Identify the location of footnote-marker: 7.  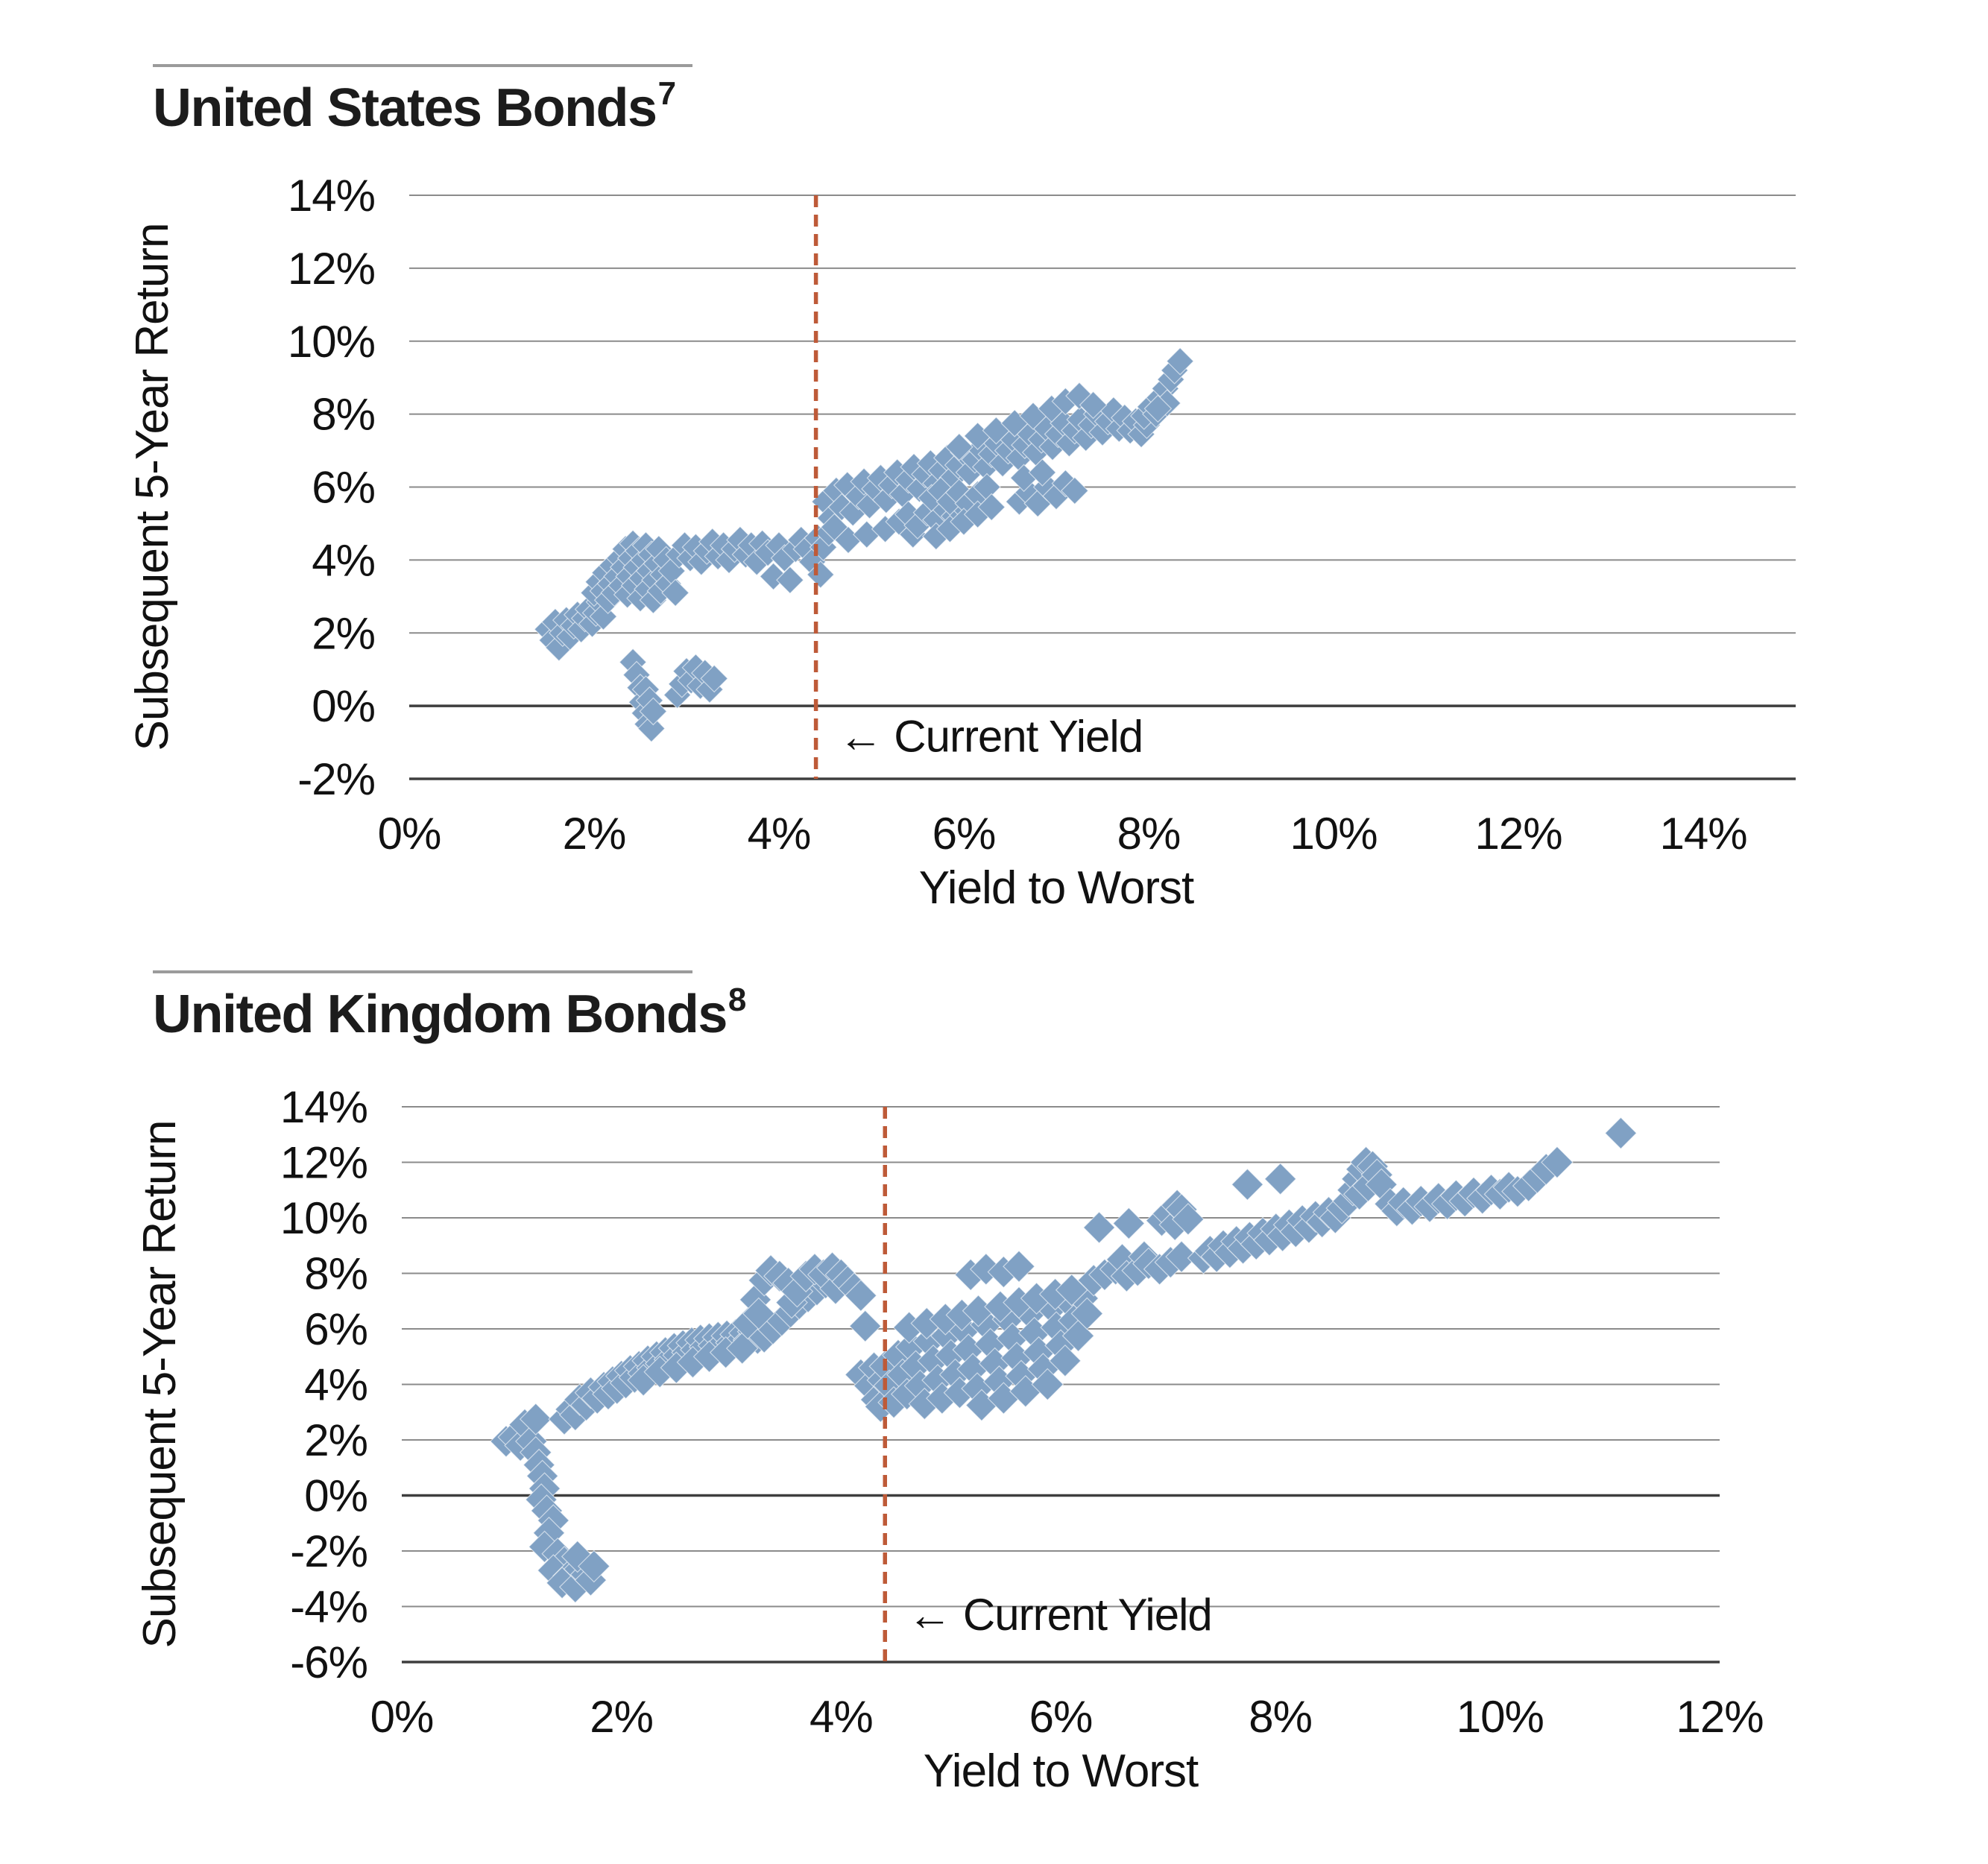
(667, 93).